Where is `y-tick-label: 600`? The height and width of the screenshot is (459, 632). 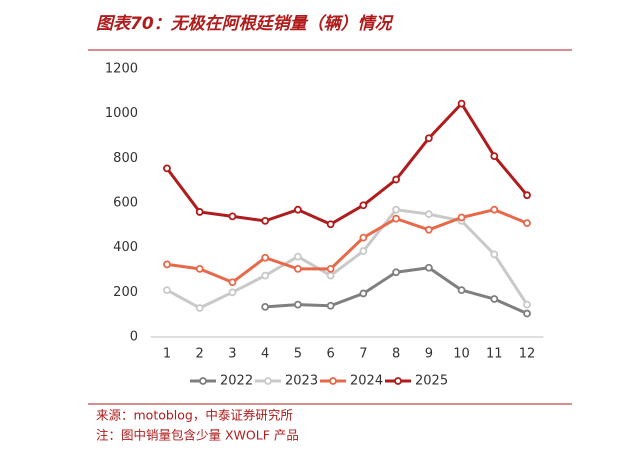 y-tick-label: 600 is located at coordinates (125, 203).